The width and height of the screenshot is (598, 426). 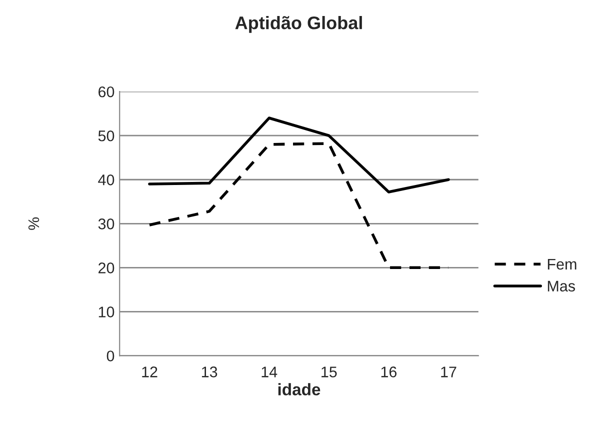 I want to click on y-axis-title: %, so click(x=34, y=223).